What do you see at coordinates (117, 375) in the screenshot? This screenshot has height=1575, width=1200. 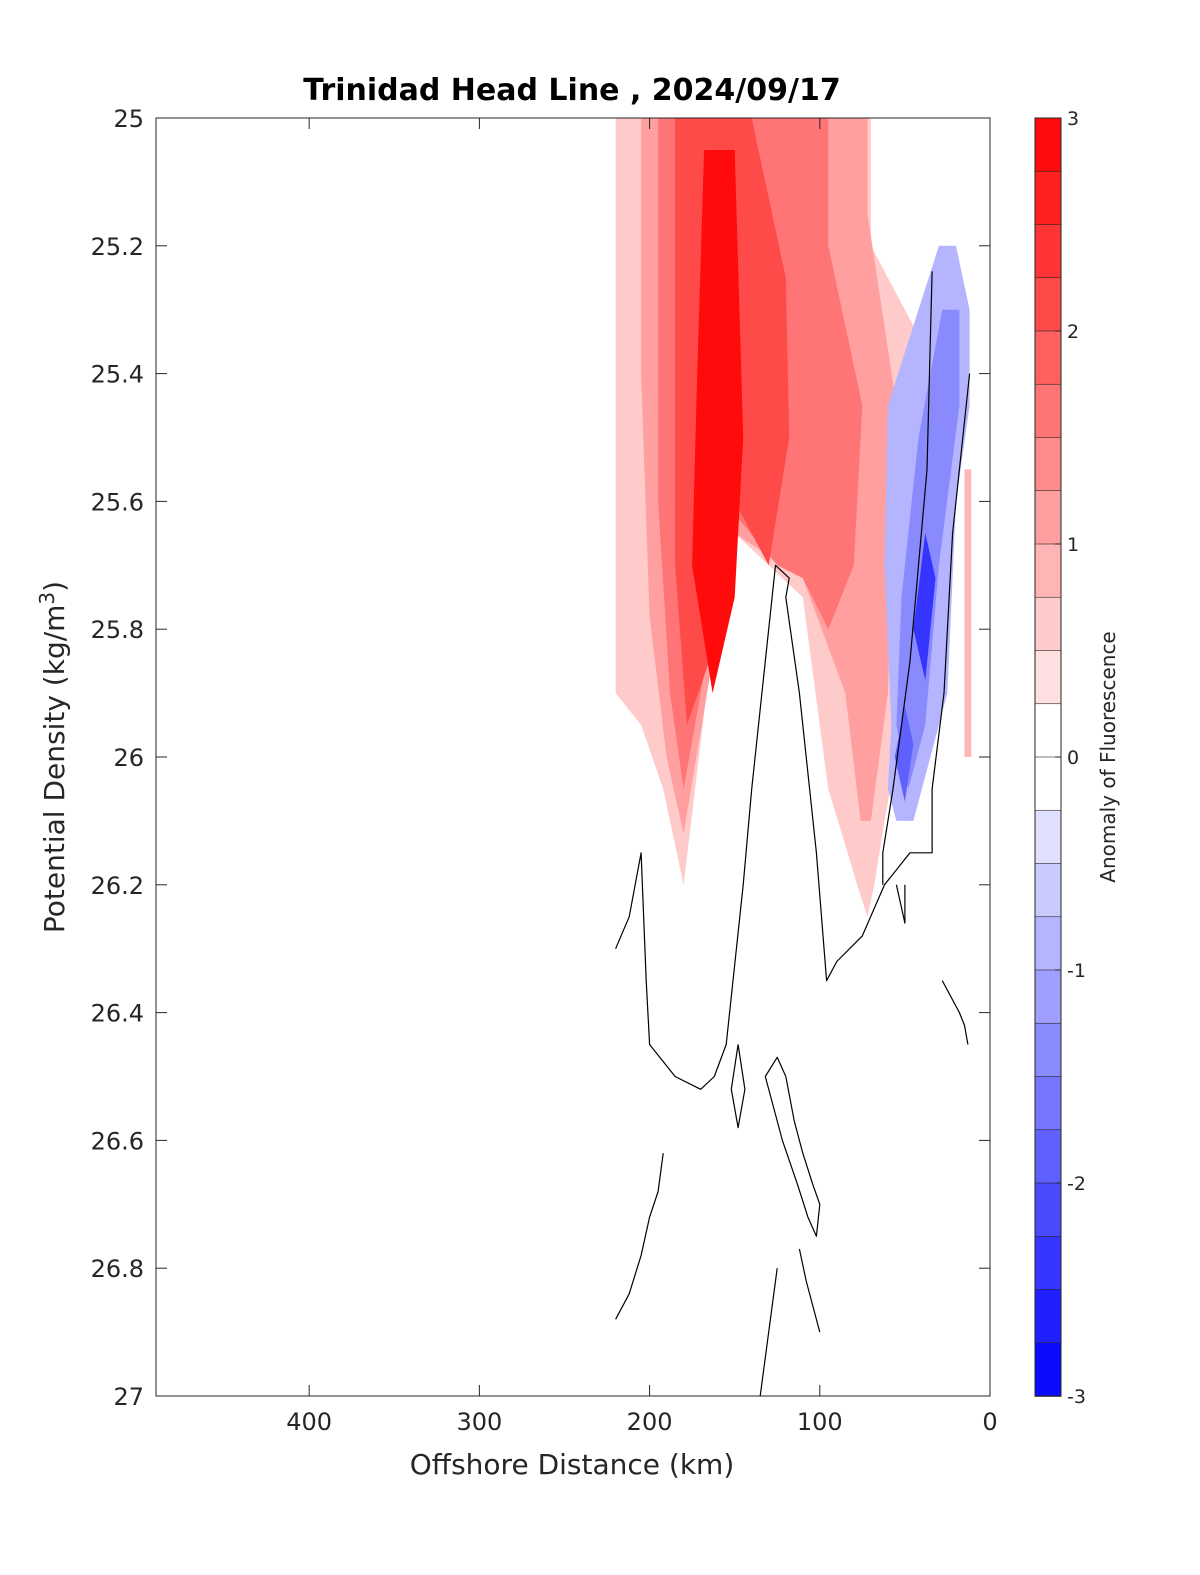 I see `y-tick-label: 25.4` at bounding box center [117, 375].